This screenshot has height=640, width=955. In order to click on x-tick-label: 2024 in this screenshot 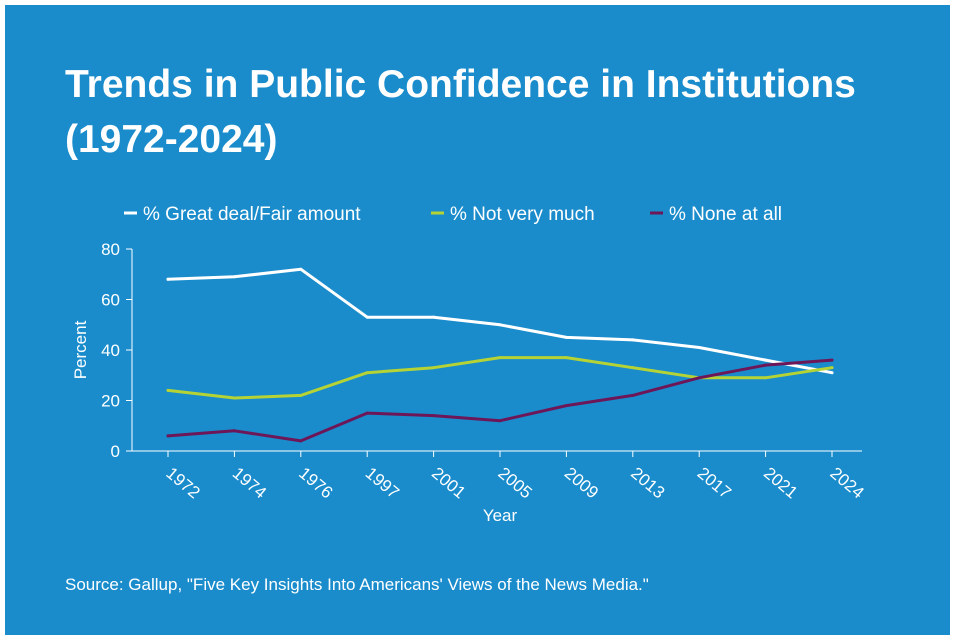, I will do `click(846, 483)`.